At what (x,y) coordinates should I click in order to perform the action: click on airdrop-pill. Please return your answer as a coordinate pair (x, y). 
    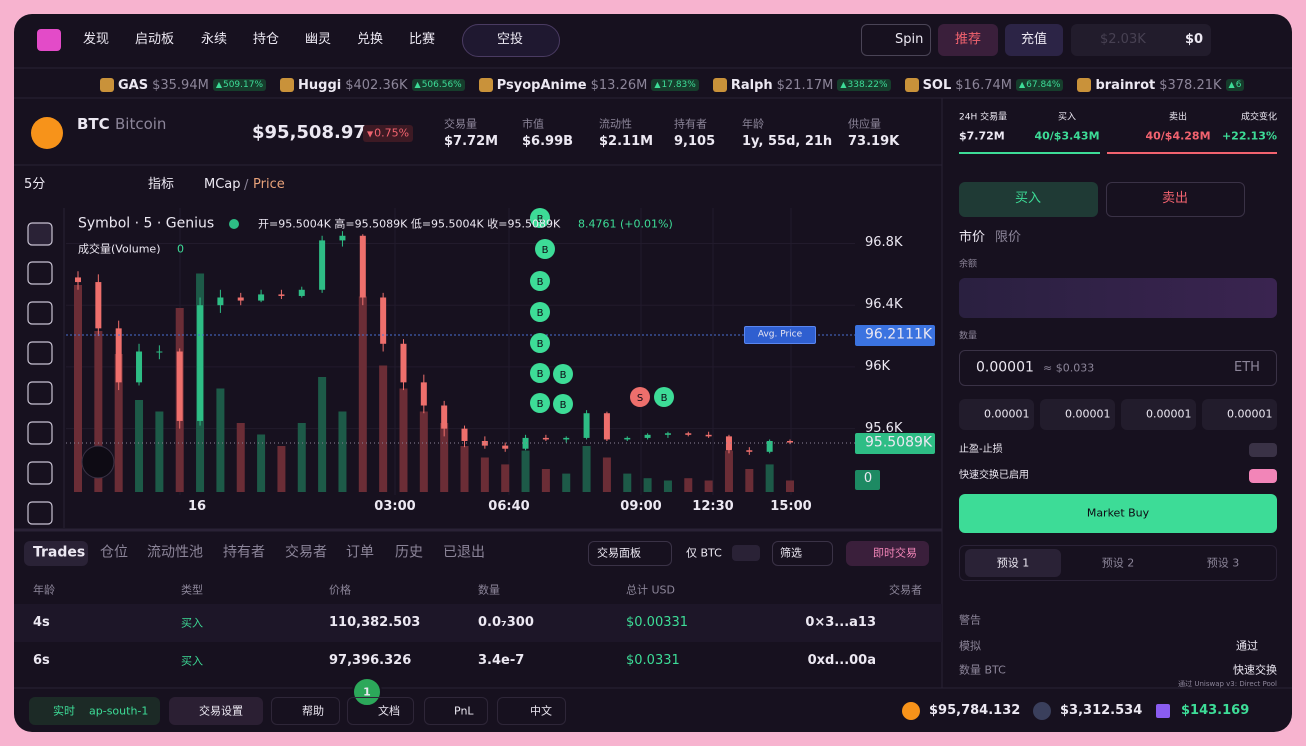
    Looking at the image, I should click on (511, 40).